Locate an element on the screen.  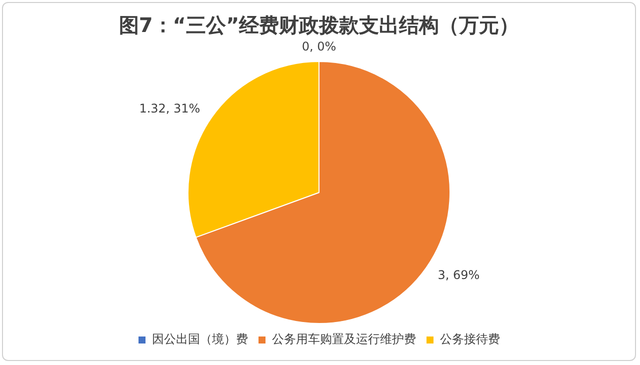
legend-label: 公务用车购置及运行维护费 is located at coordinates (344, 339).